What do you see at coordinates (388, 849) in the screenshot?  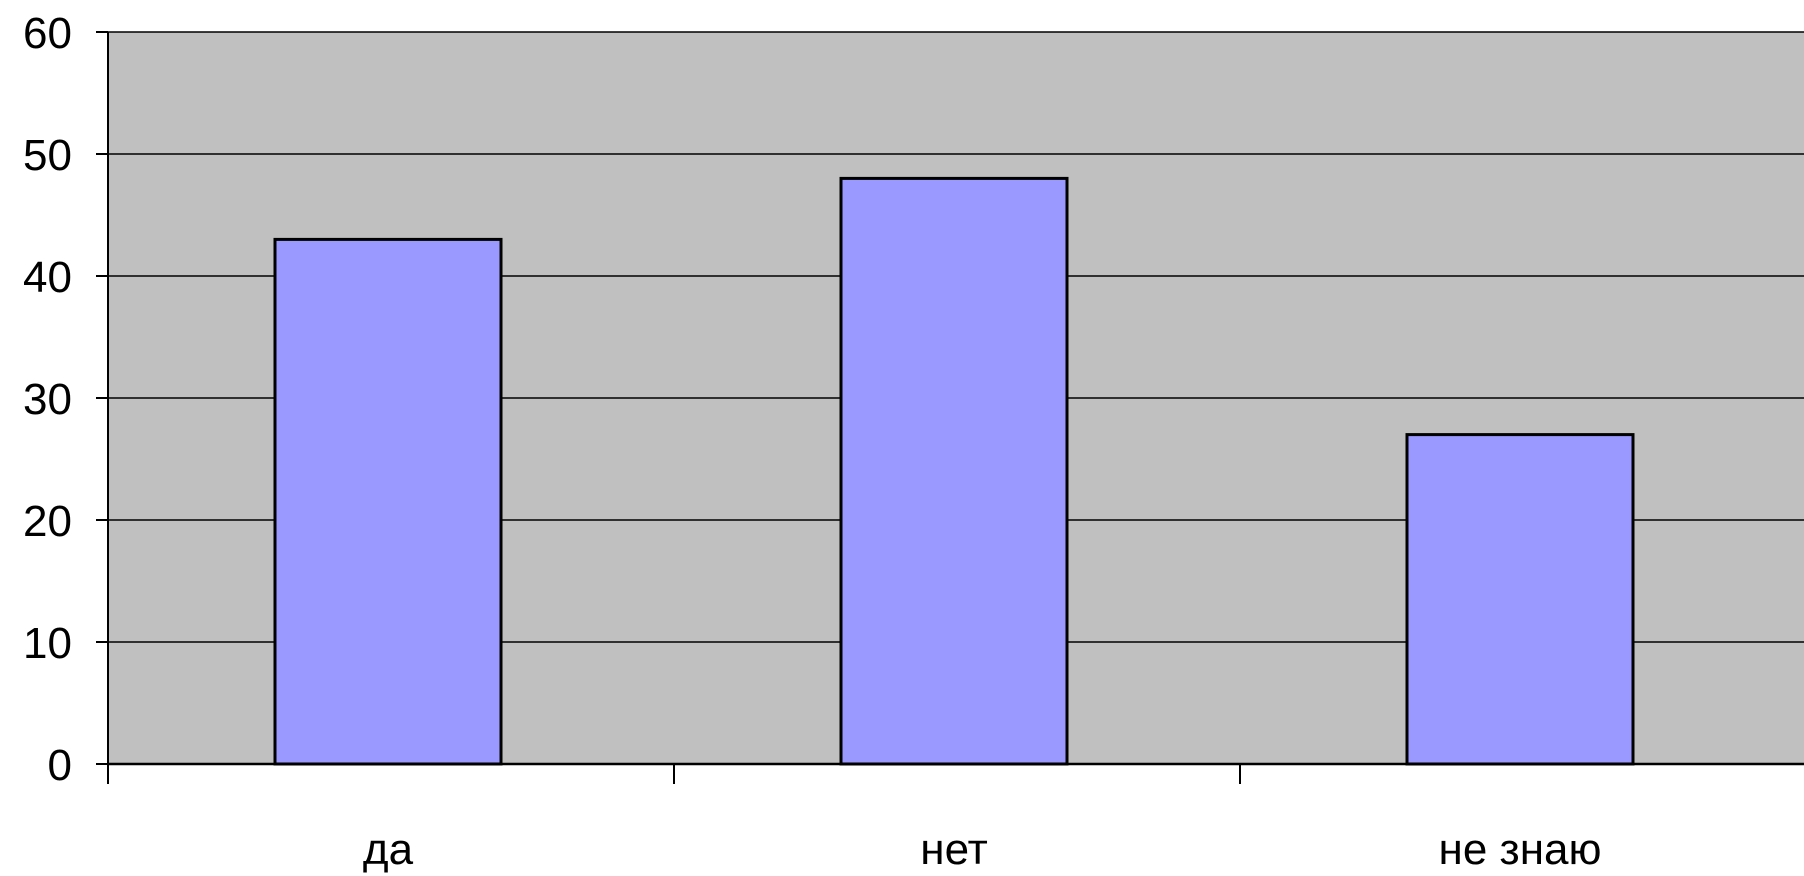 I see `x-tick-label: да` at bounding box center [388, 849].